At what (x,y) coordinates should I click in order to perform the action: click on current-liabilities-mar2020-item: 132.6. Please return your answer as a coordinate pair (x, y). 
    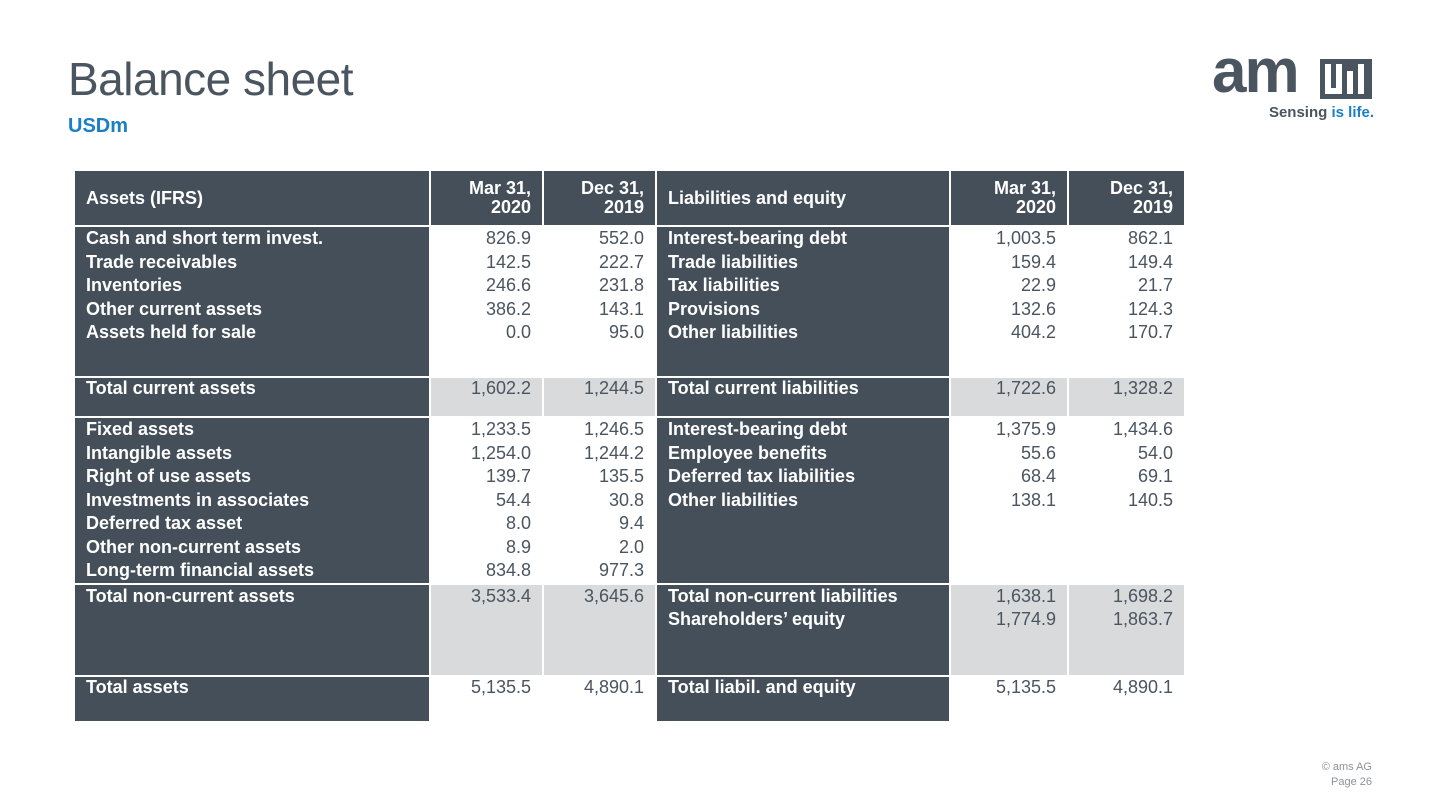
    Looking at the image, I should click on (1033, 308).